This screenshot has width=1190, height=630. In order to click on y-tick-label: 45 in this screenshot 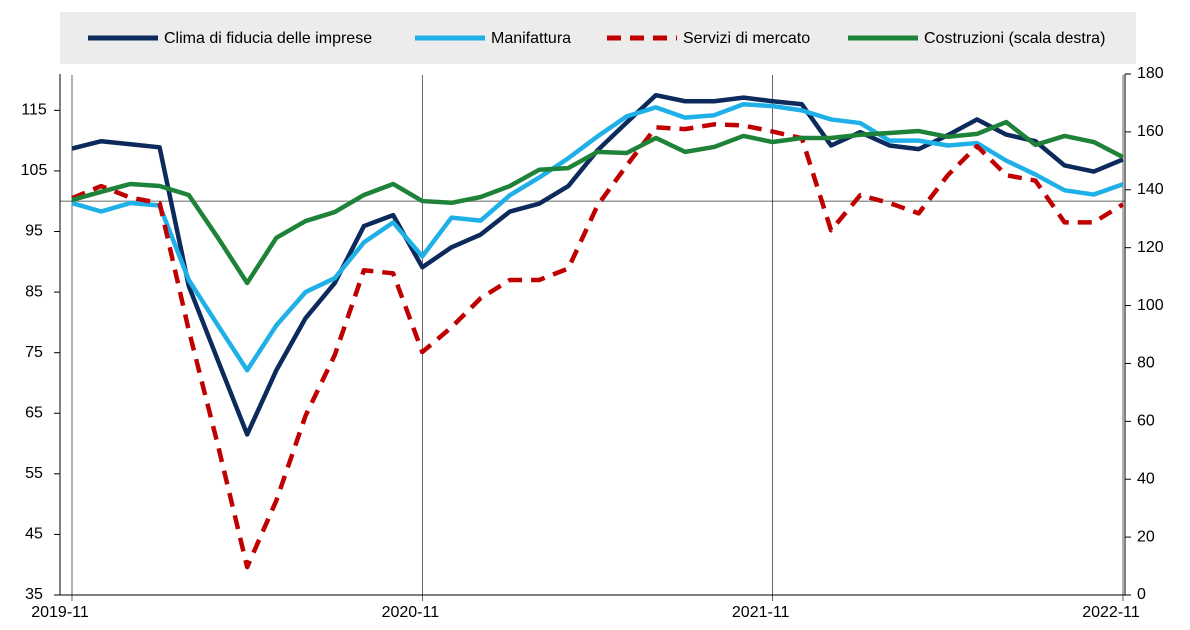, I will do `click(34, 534)`.